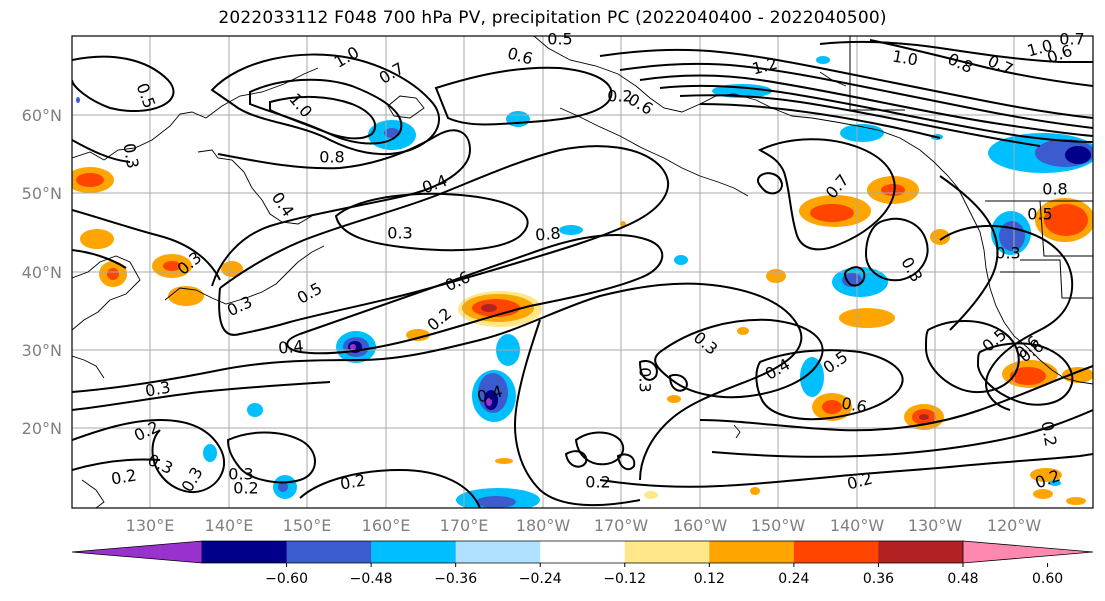  I want to click on colorbar-tick-label: −0.12, so click(624, 579).